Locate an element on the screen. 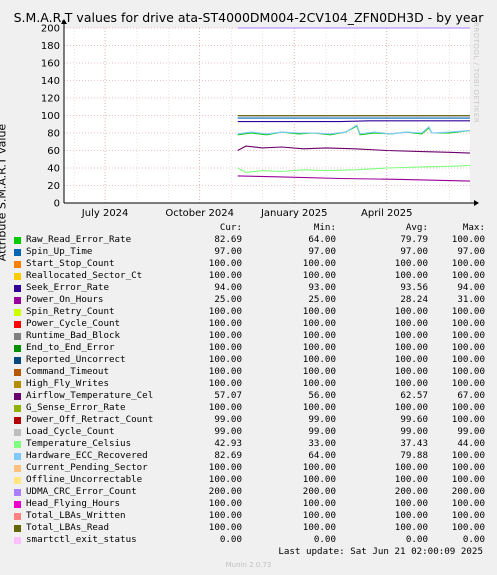  y-tick-label: 60 is located at coordinates (53, 151).